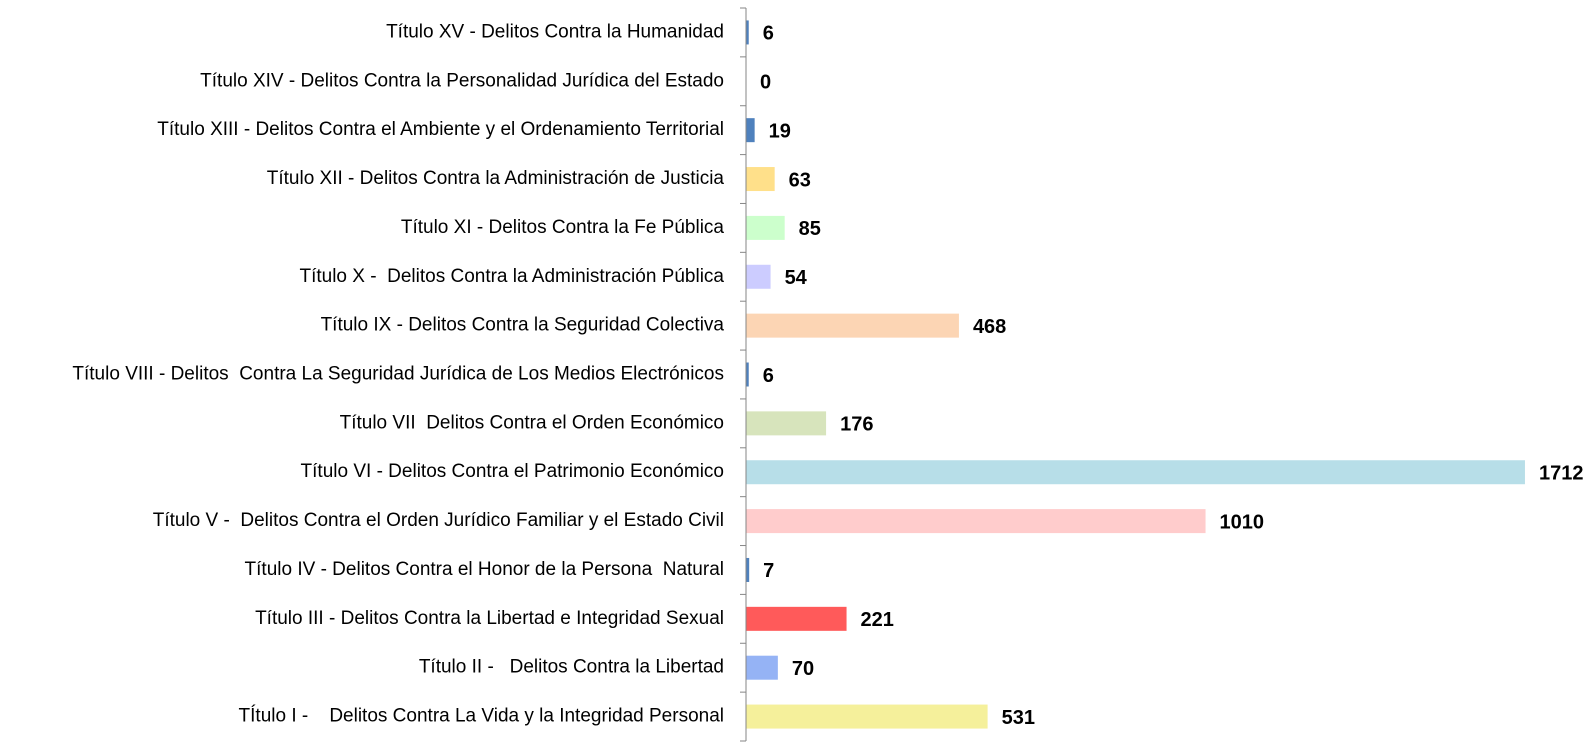  Describe the element at coordinates (1018, 718) in the screenshot. I see `value-label: 531` at that location.